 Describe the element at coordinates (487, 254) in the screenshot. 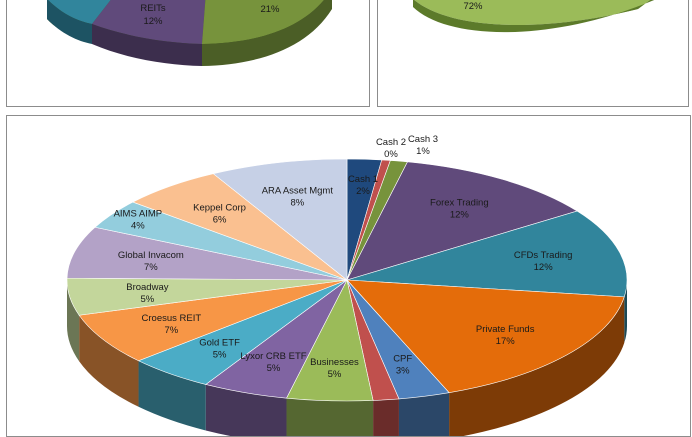

I see `pie-slice-cfds-trading` at that location.